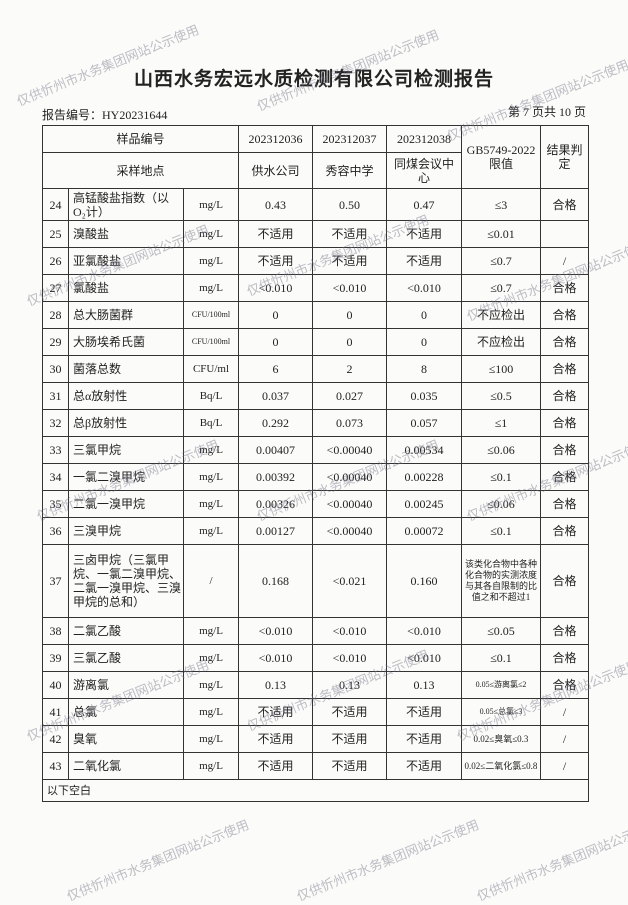 The height and width of the screenshot is (905, 628). I want to click on table-cell: 43, so click(55, 766).